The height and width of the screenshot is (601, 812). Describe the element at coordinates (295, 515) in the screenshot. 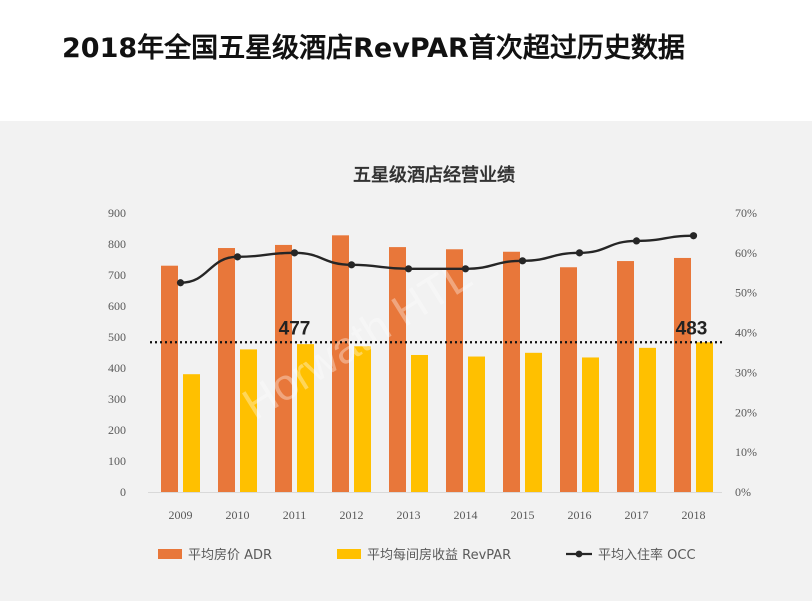

I see `x-tick-label-2011: 2011` at that location.